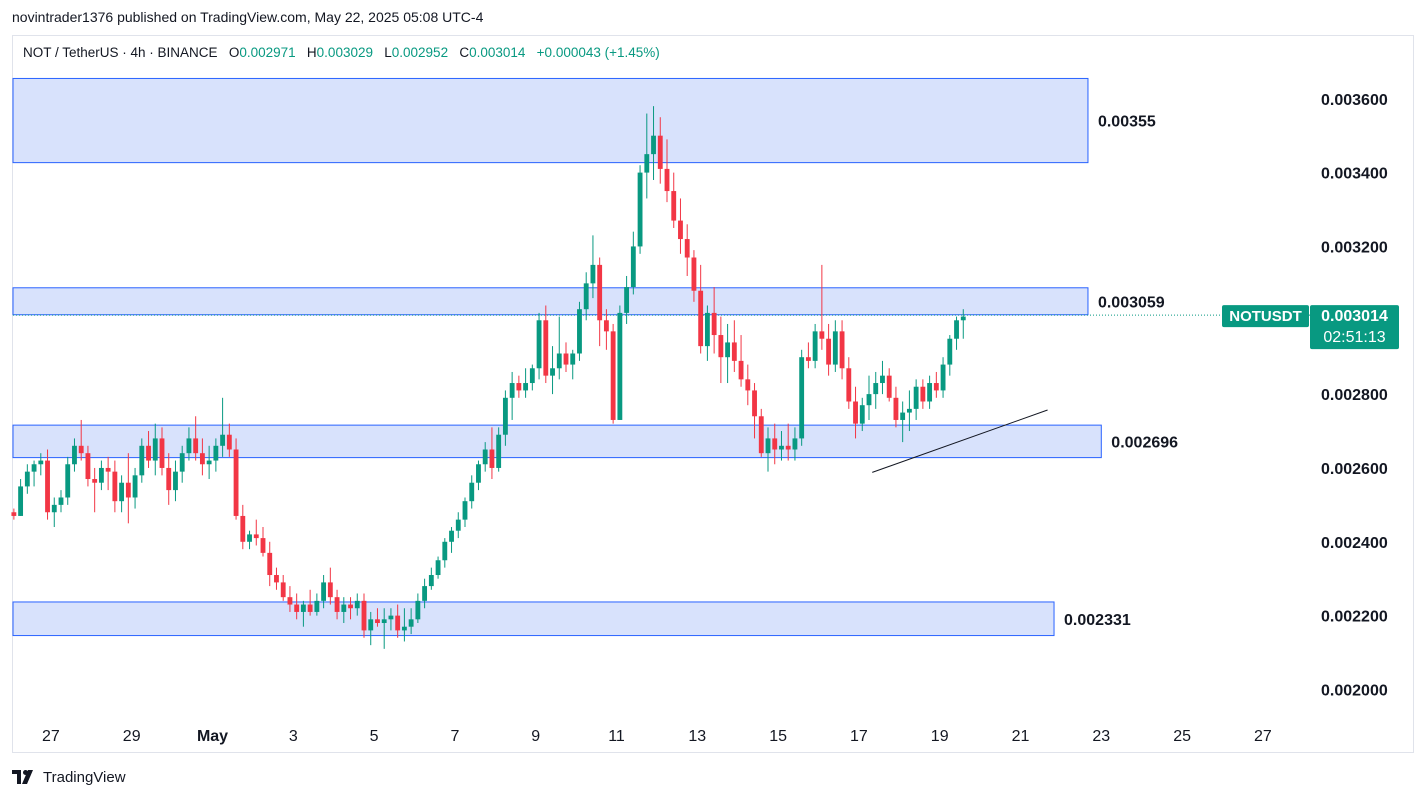 This screenshot has height=799, width=1427. What do you see at coordinates (84, 777) in the screenshot?
I see `tradingview-brand: TradingView` at bounding box center [84, 777].